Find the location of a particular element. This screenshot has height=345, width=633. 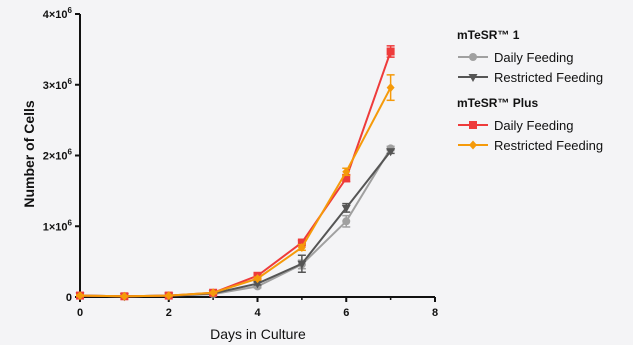

x-tick-label: 6 is located at coordinates (346, 313).